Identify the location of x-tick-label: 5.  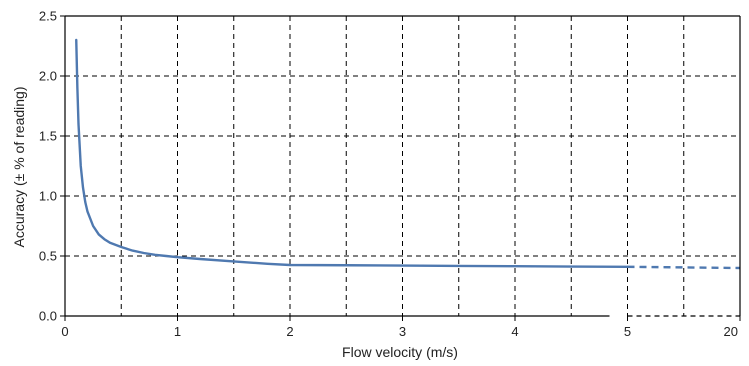
(627, 331).